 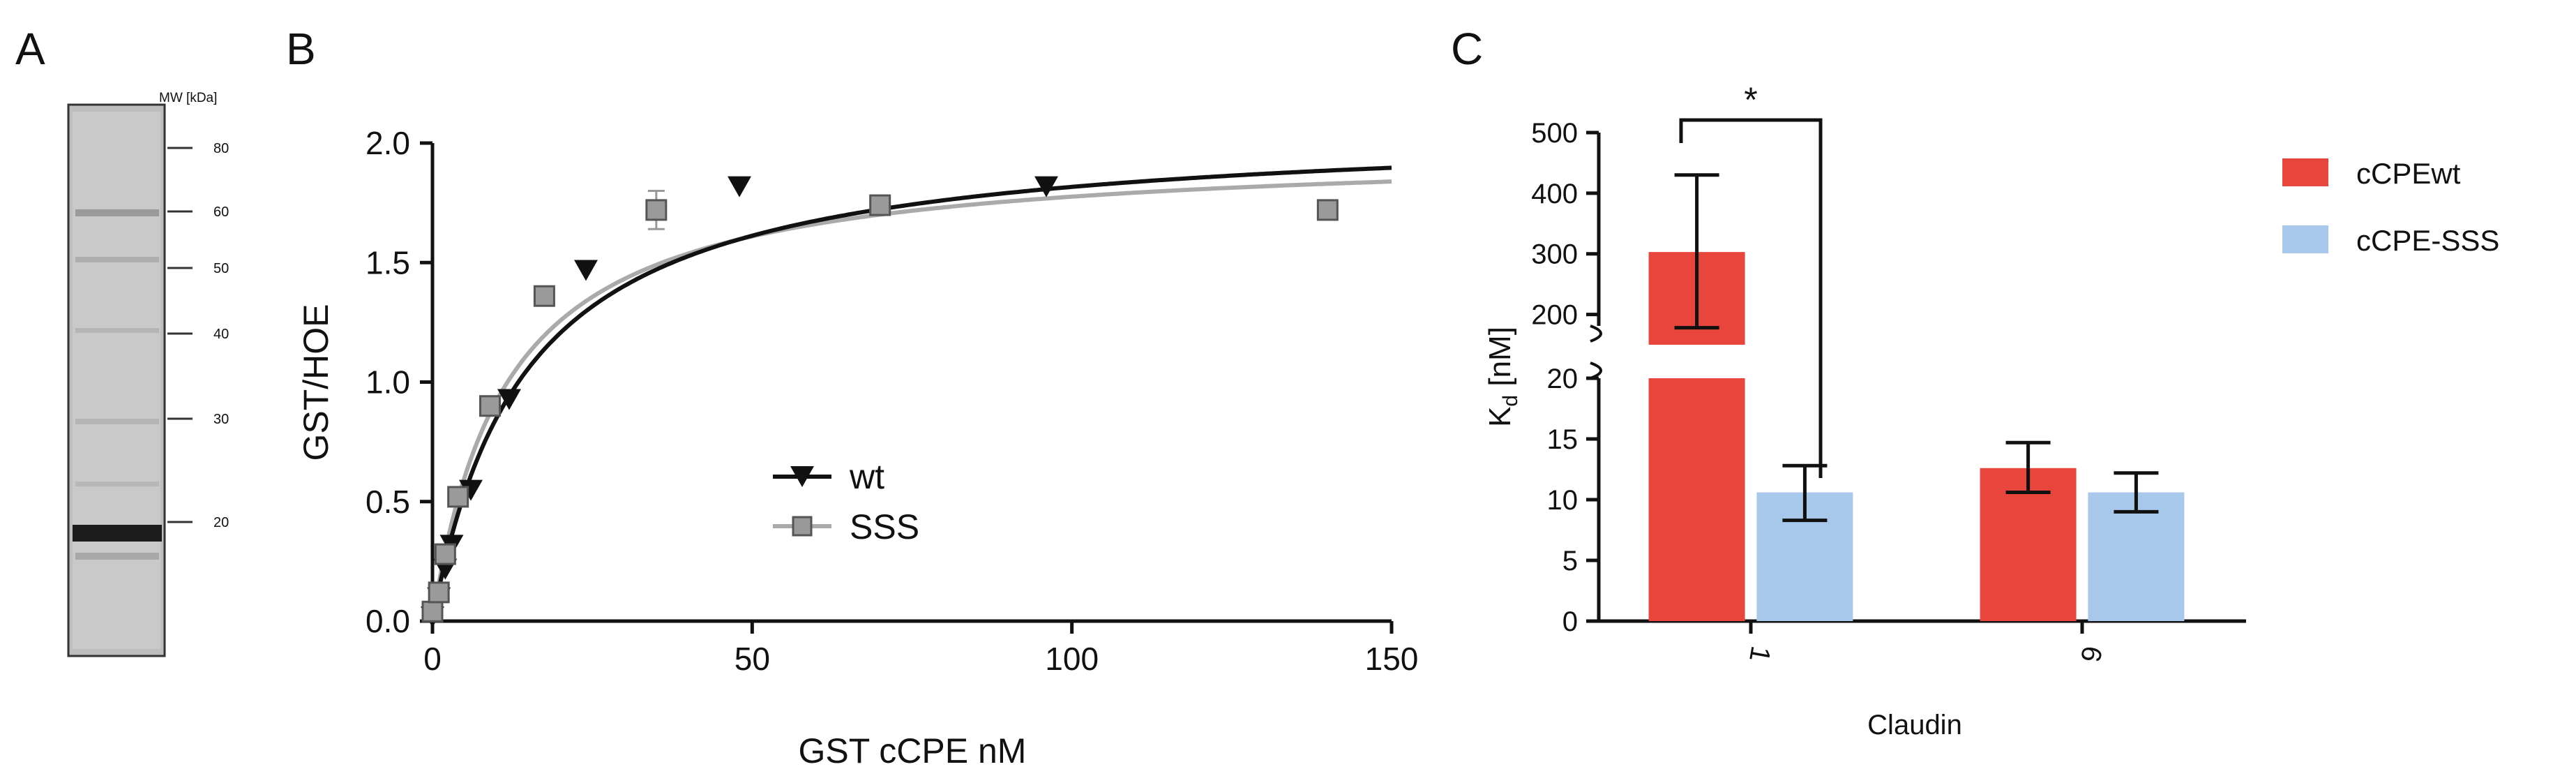 I want to click on c-x-tick-label: 1, so click(x=1759, y=654).